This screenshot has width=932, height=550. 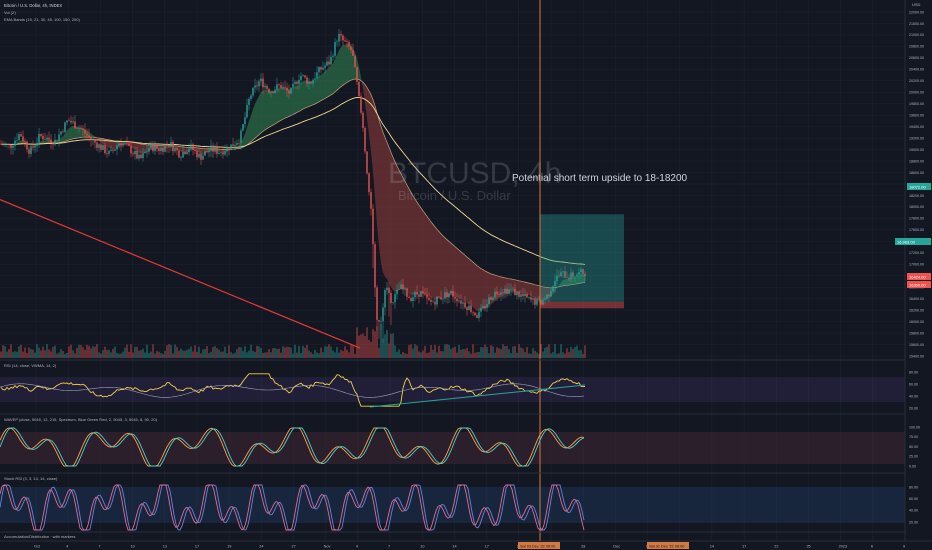 What do you see at coordinates (30, 365) in the screenshot?
I see `rsi-legend: RSI (14, close, VWMA, 14, 2)` at bounding box center [30, 365].